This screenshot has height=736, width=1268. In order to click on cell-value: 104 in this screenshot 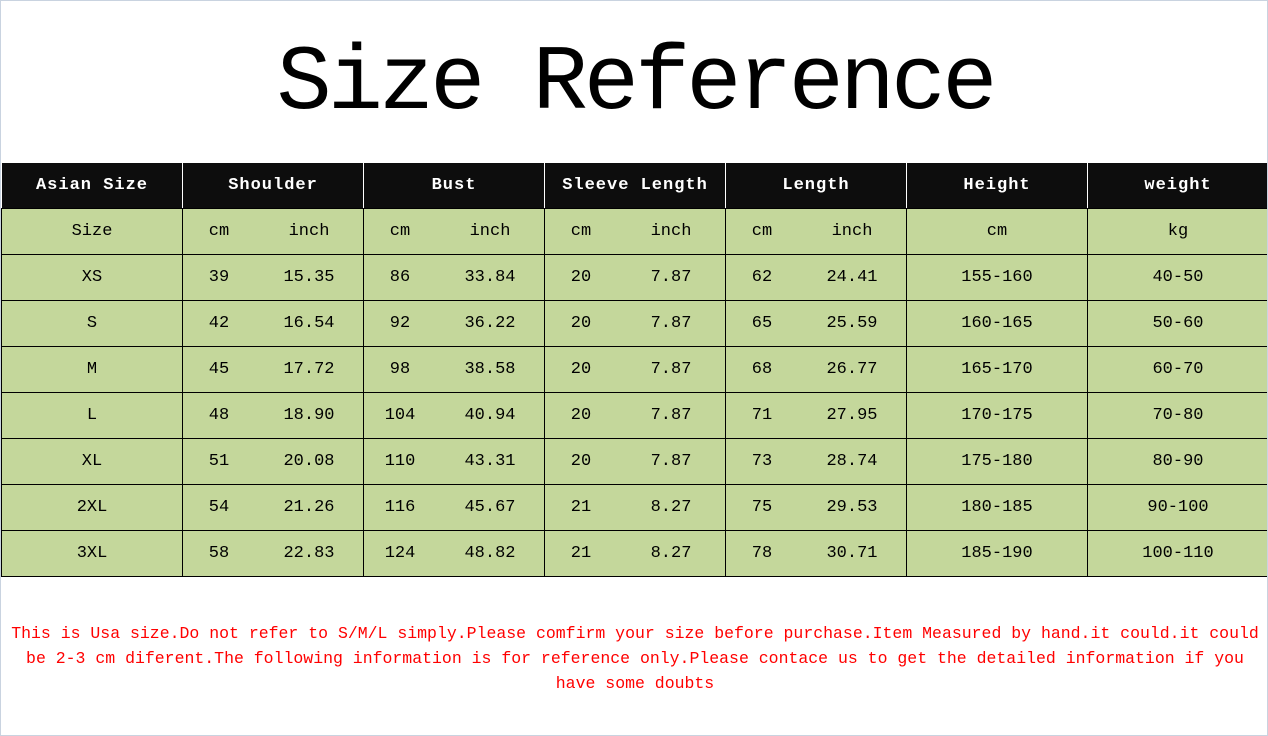, I will do `click(400, 415)`.